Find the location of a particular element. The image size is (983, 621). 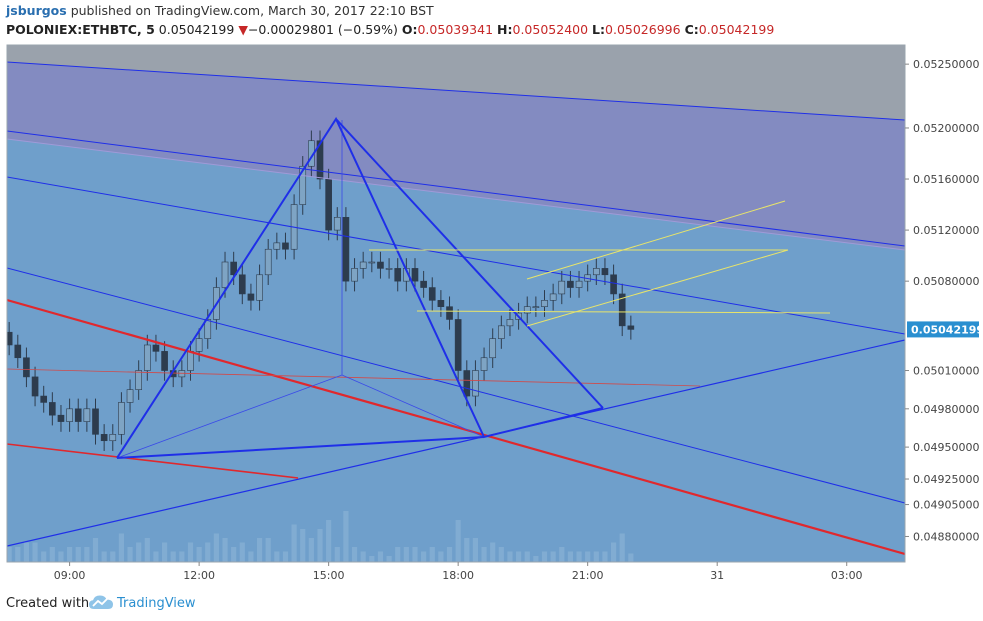

rect-bottom is located at coordinates (623, 312).